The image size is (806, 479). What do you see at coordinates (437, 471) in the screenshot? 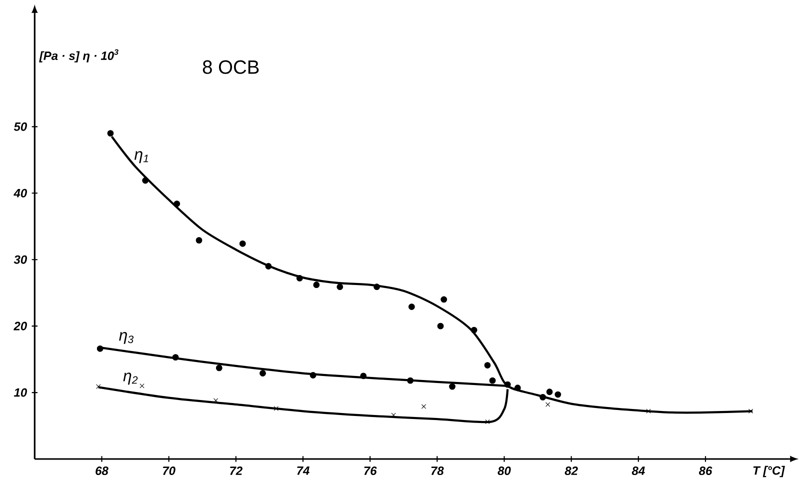
I see `x-tick-label: 78` at bounding box center [437, 471].